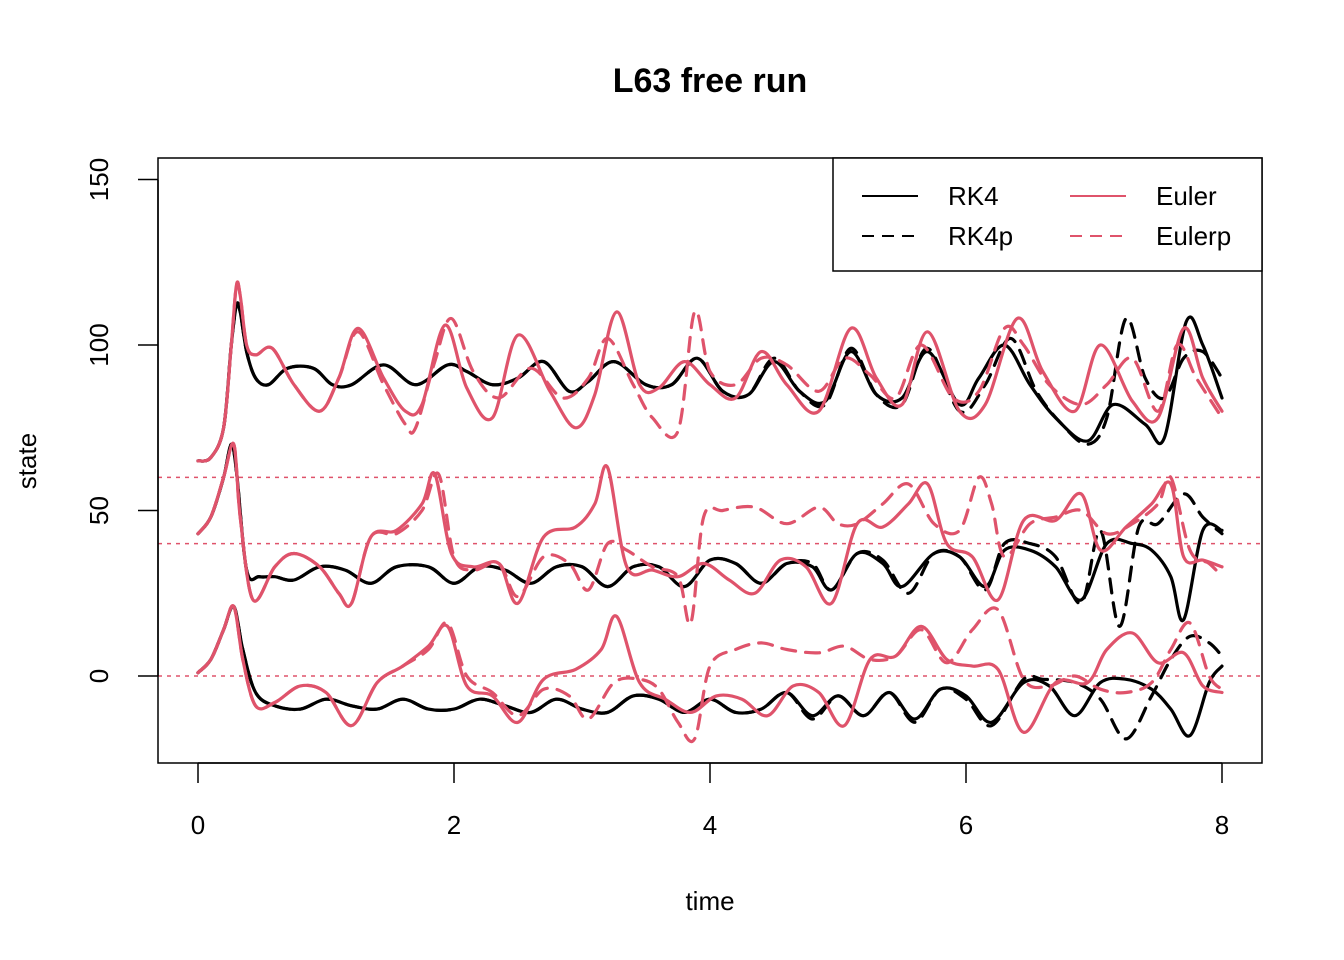 This screenshot has width=1344, height=960. What do you see at coordinates (198, 825) in the screenshot?
I see `x-tick-label: 0` at bounding box center [198, 825].